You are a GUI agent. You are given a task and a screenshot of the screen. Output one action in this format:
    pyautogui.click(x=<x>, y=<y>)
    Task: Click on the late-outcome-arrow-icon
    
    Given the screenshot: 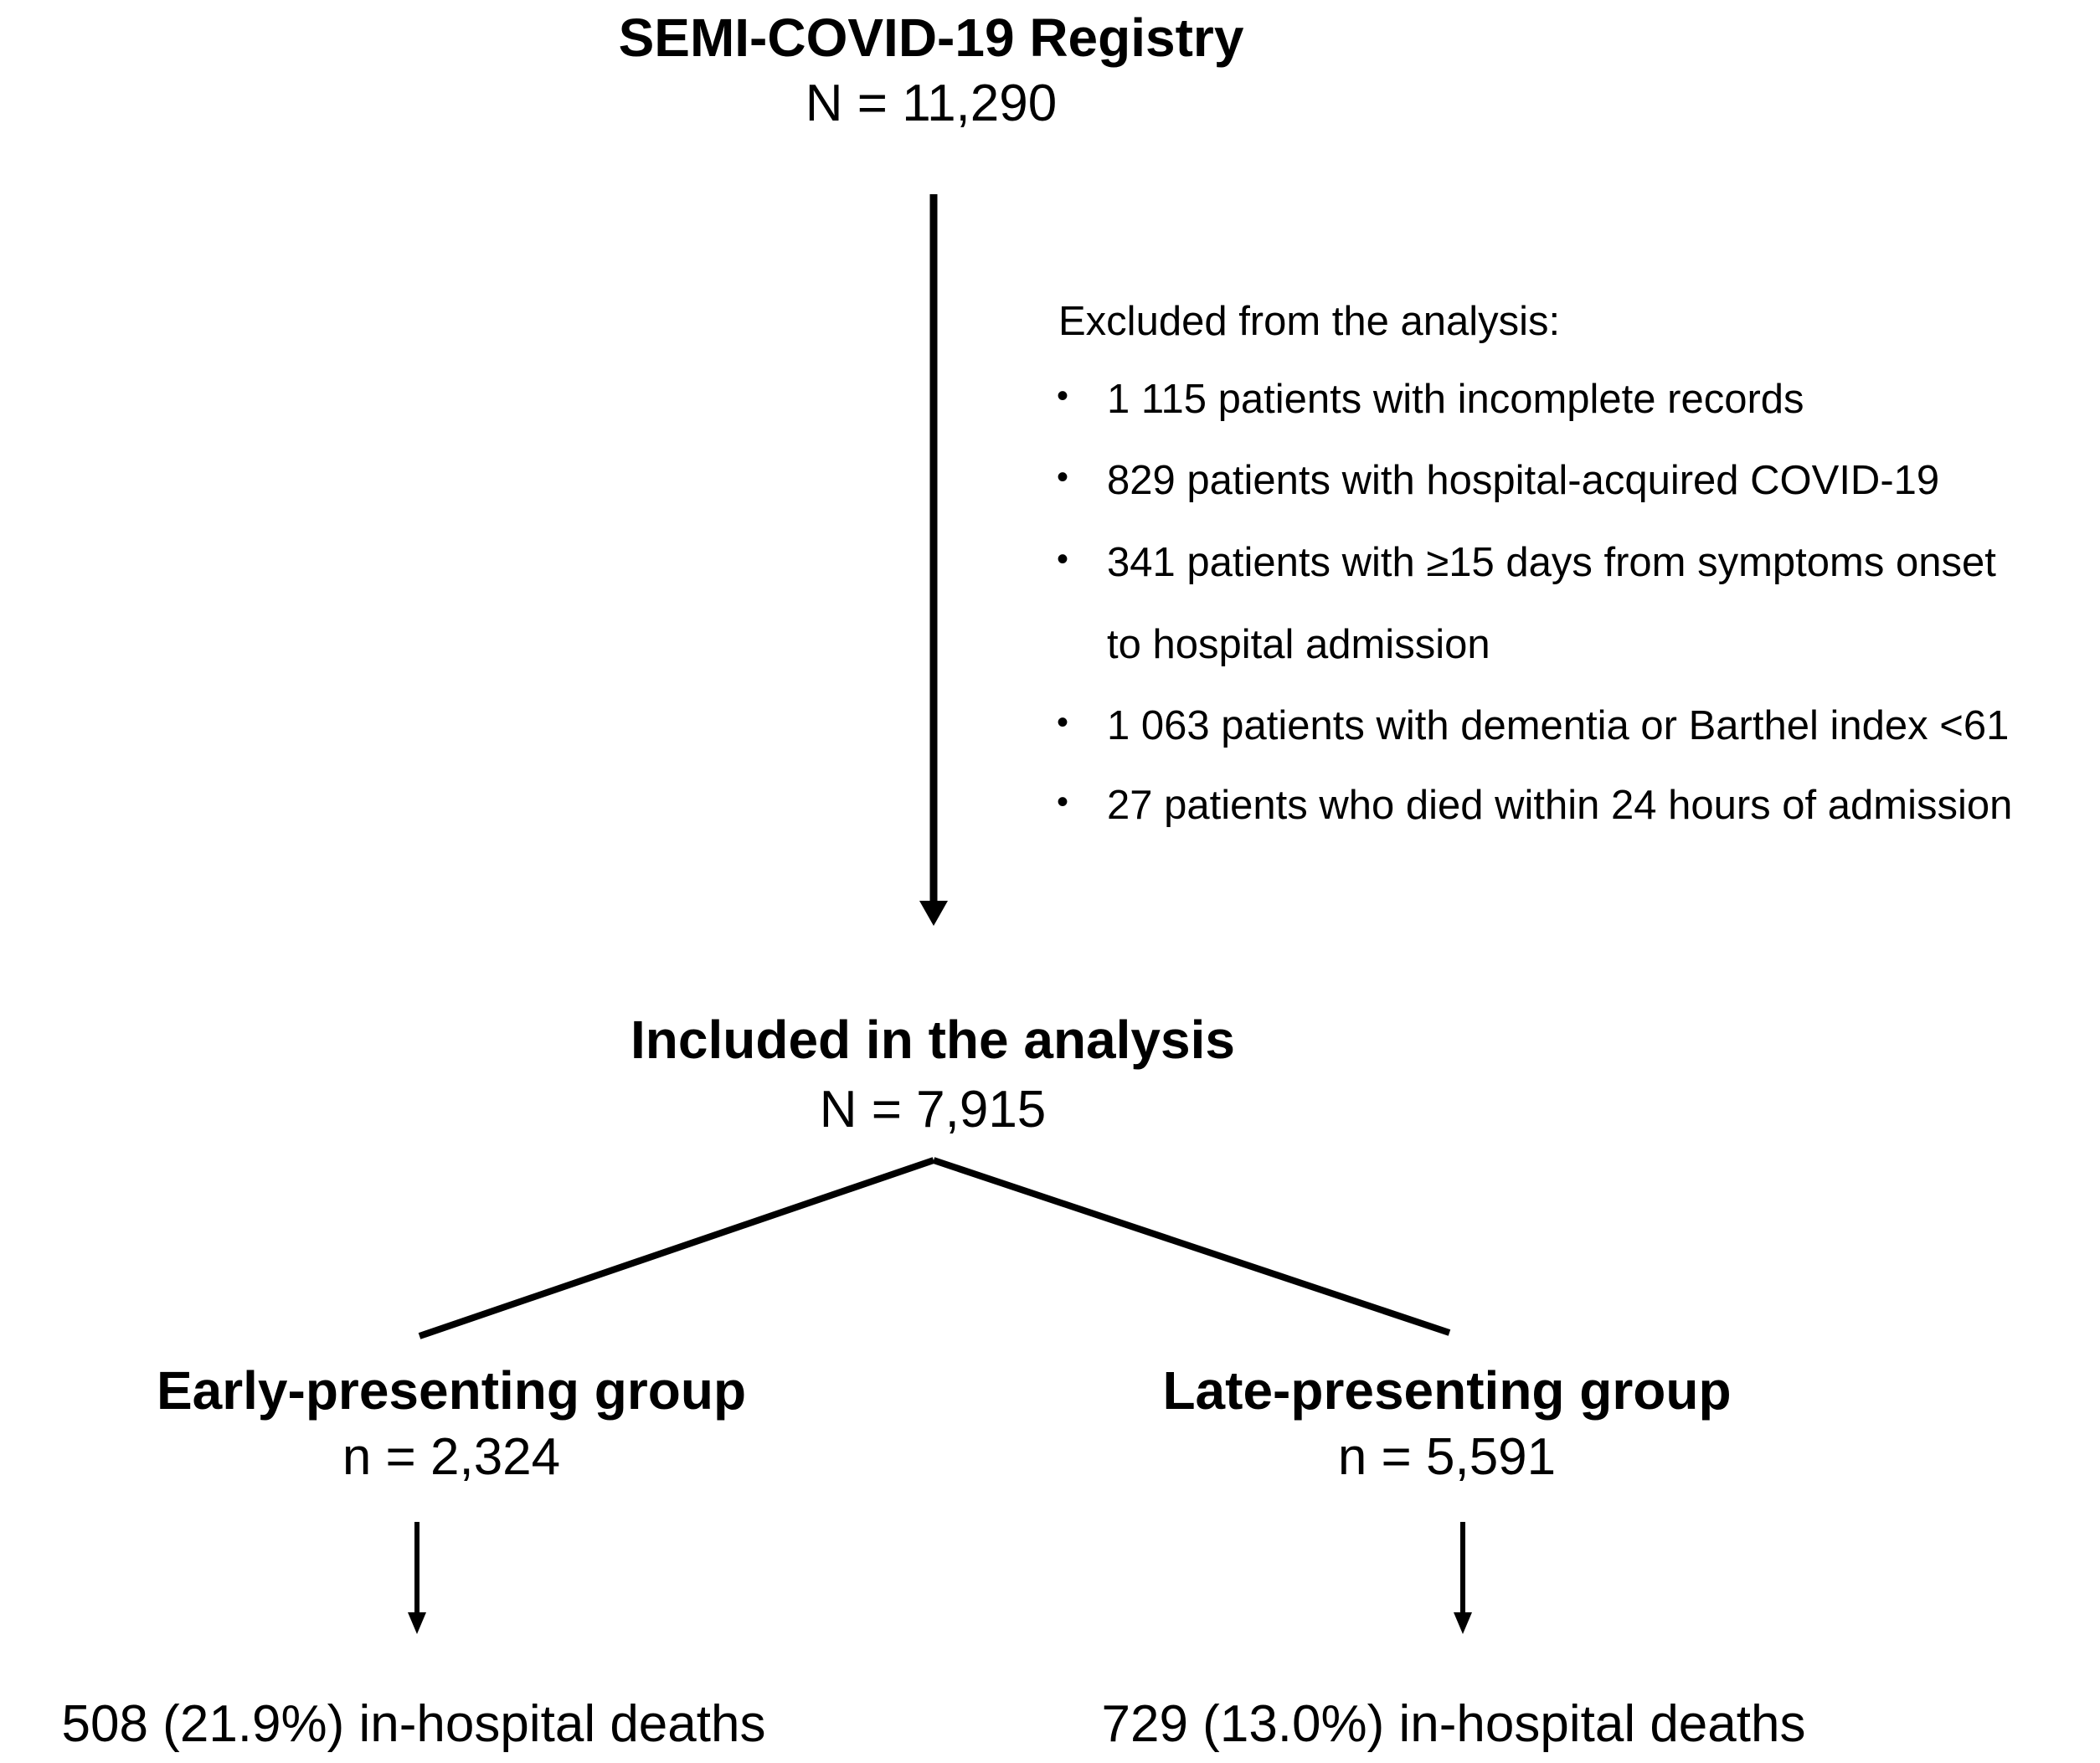 What is the action you would take?
    pyautogui.click(x=1463, y=1578)
    